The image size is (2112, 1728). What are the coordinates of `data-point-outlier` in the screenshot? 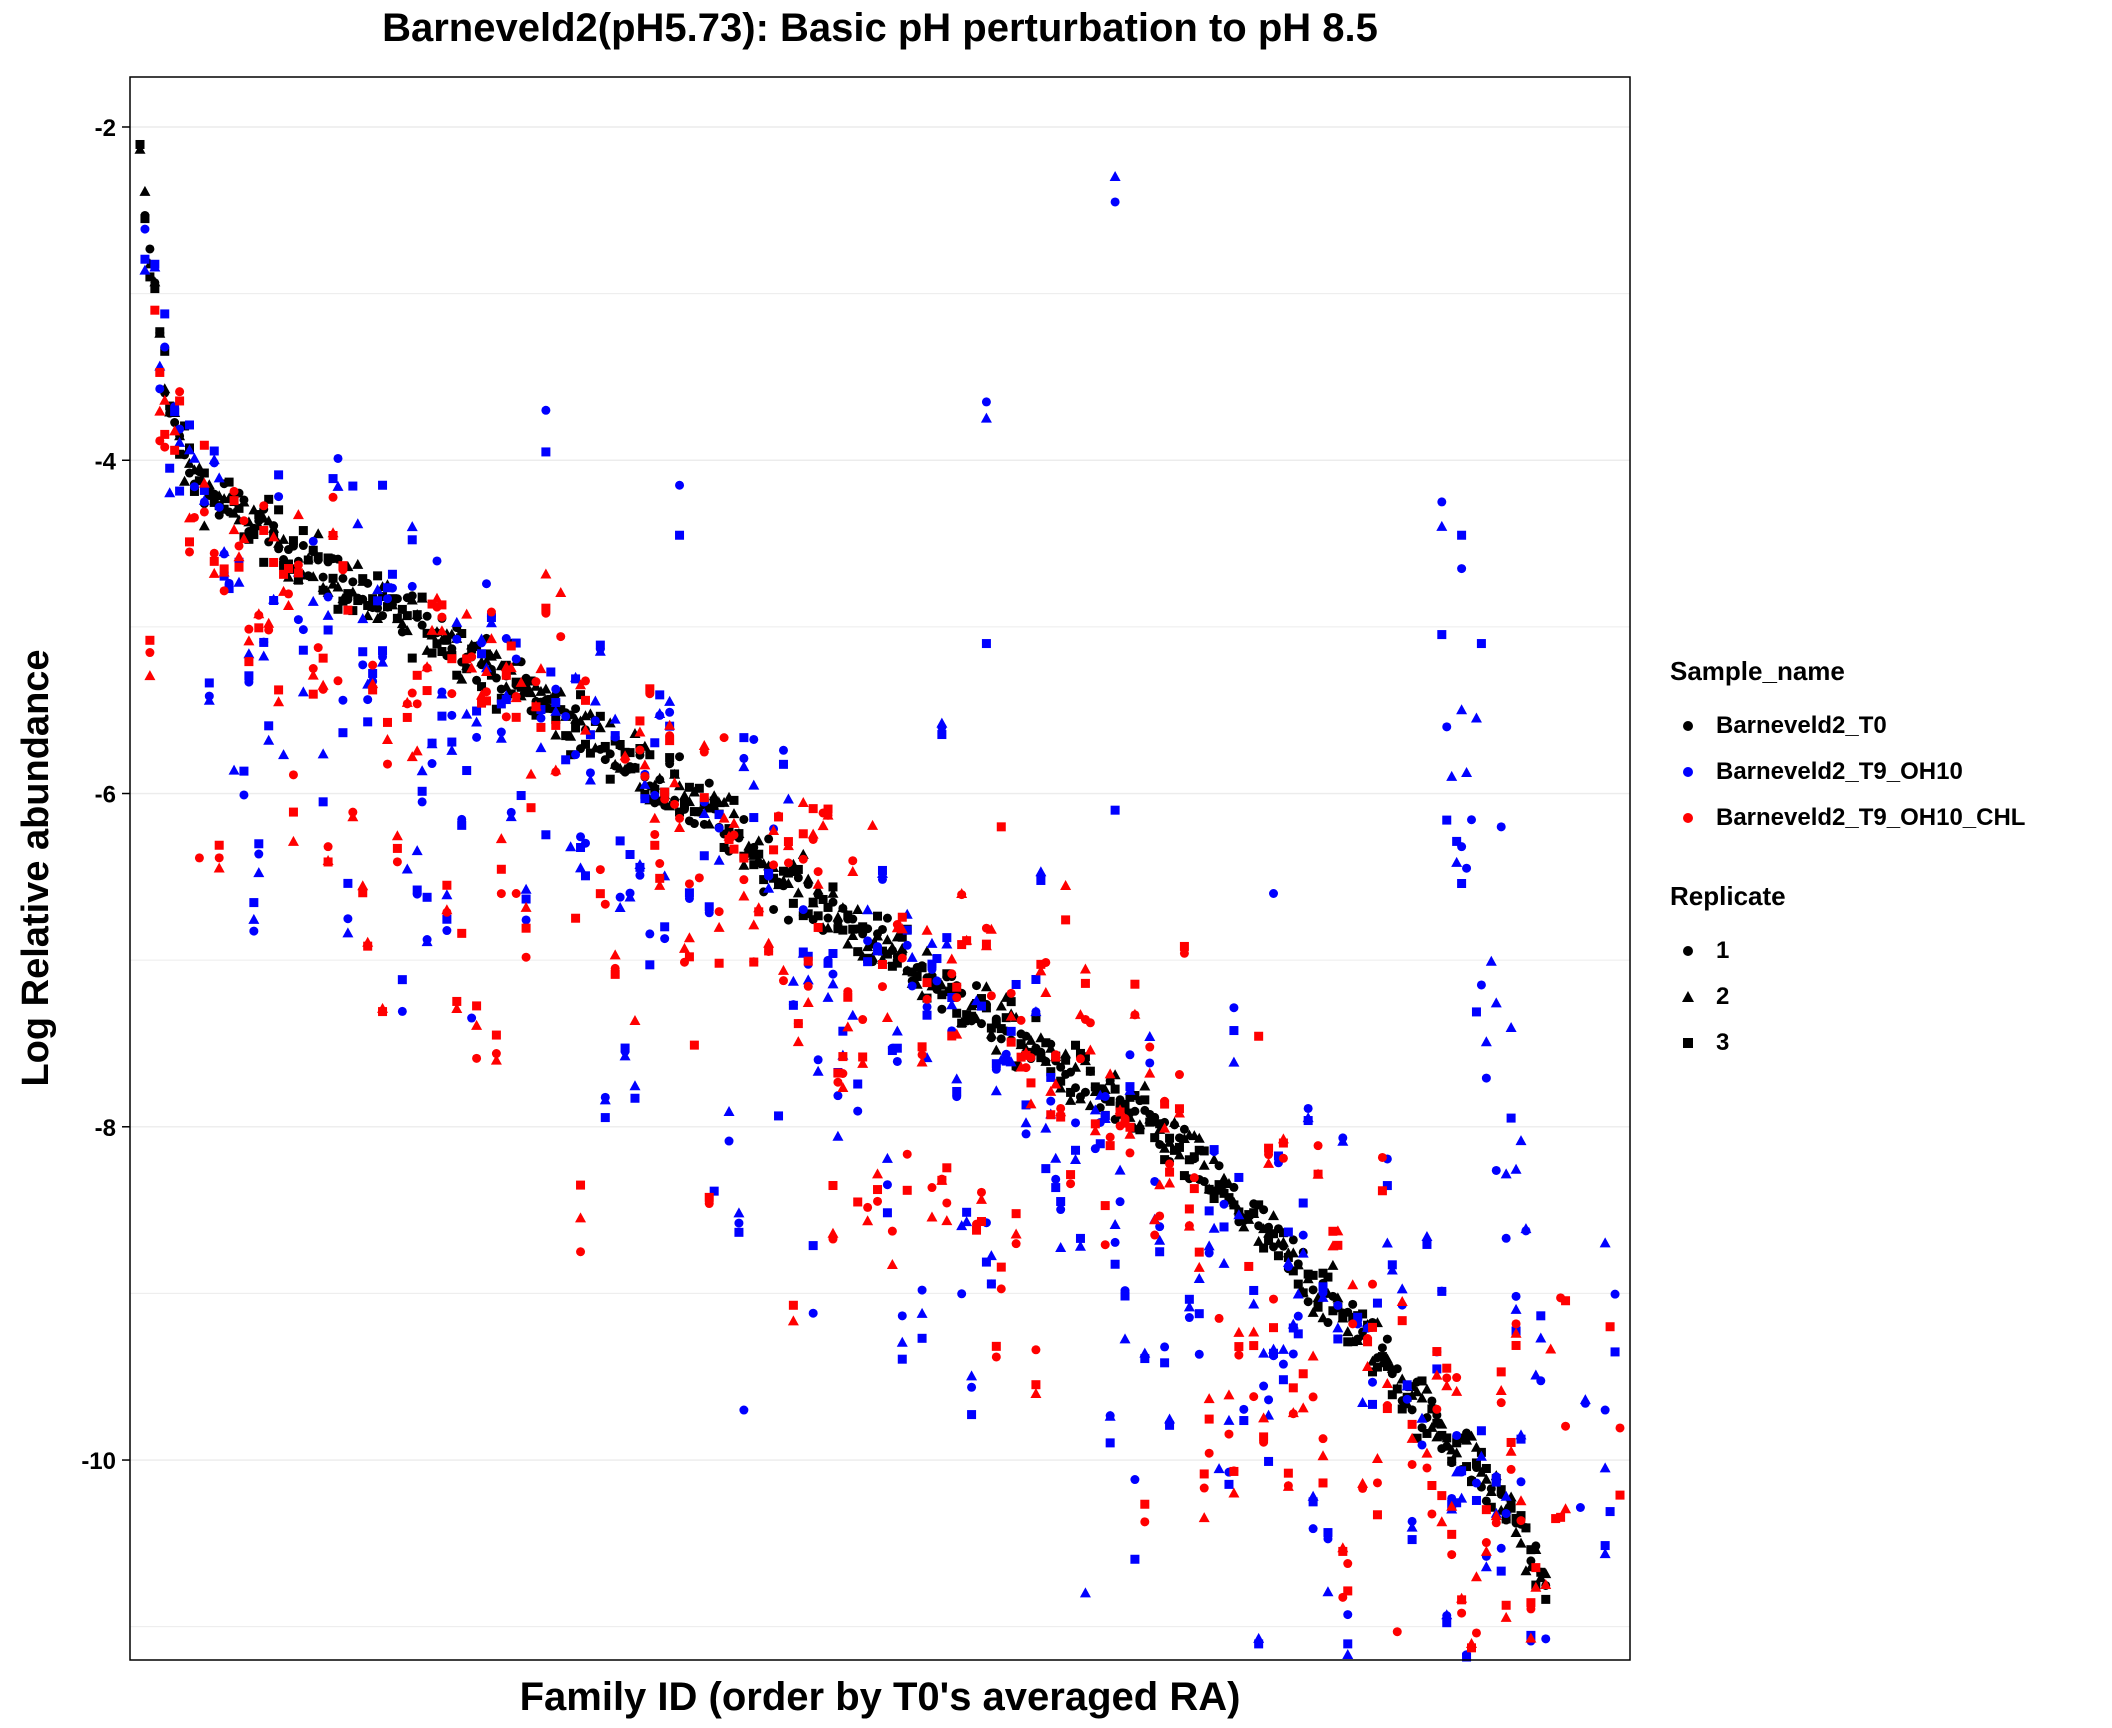 It's located at (1115, 202).